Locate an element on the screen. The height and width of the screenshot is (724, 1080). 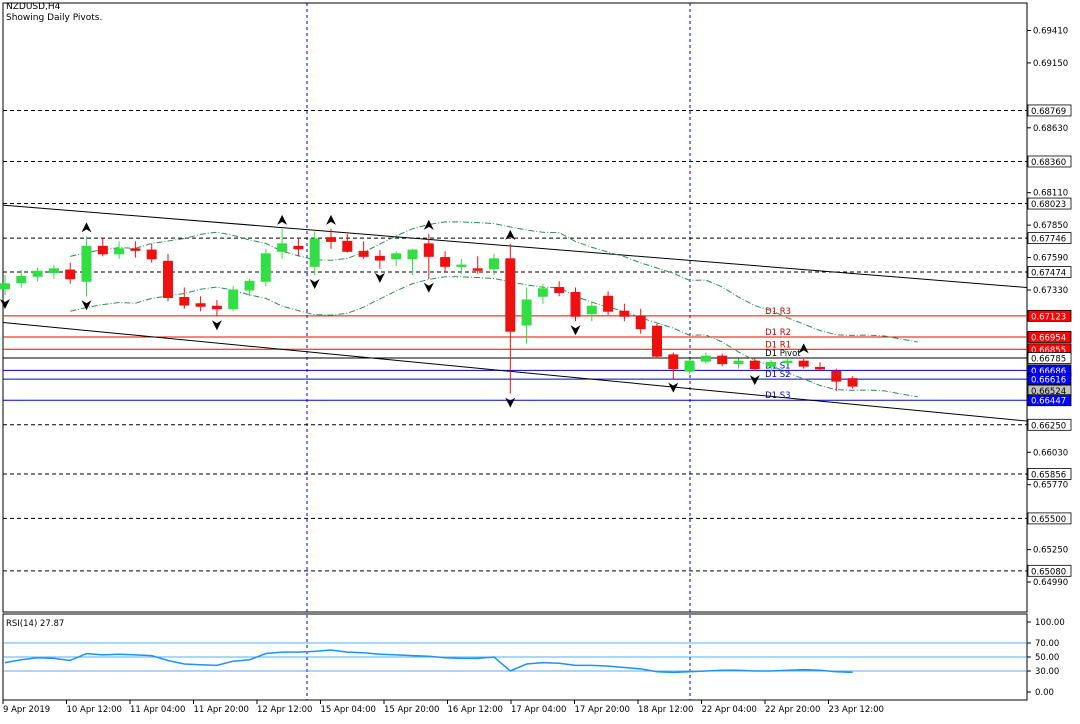
price-tick-label: 0.66030 is located at coordinates (1050, 453).